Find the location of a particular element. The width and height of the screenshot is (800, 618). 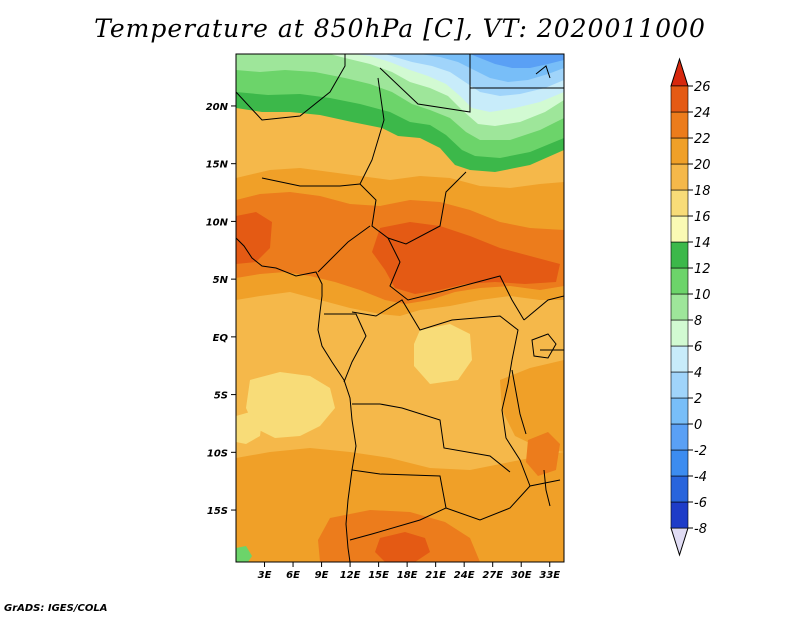

lat-tick-label: 10S is located at coordinates (217, 453).